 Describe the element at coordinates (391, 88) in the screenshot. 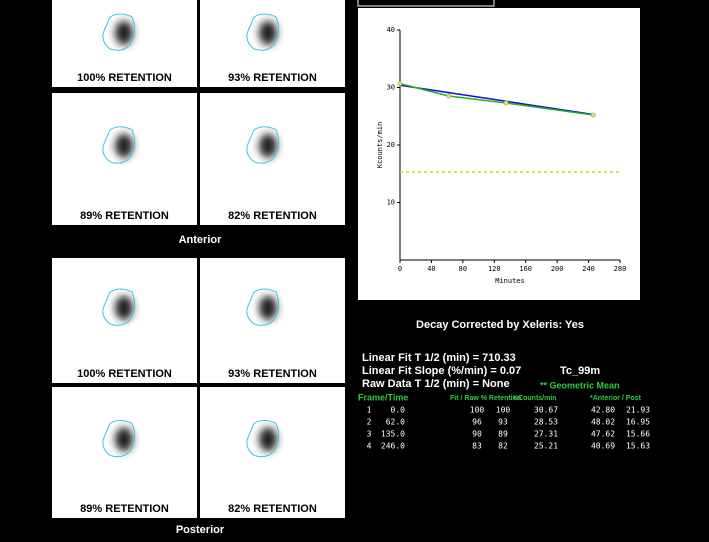

I see `y-tick-label: 30` at that location.